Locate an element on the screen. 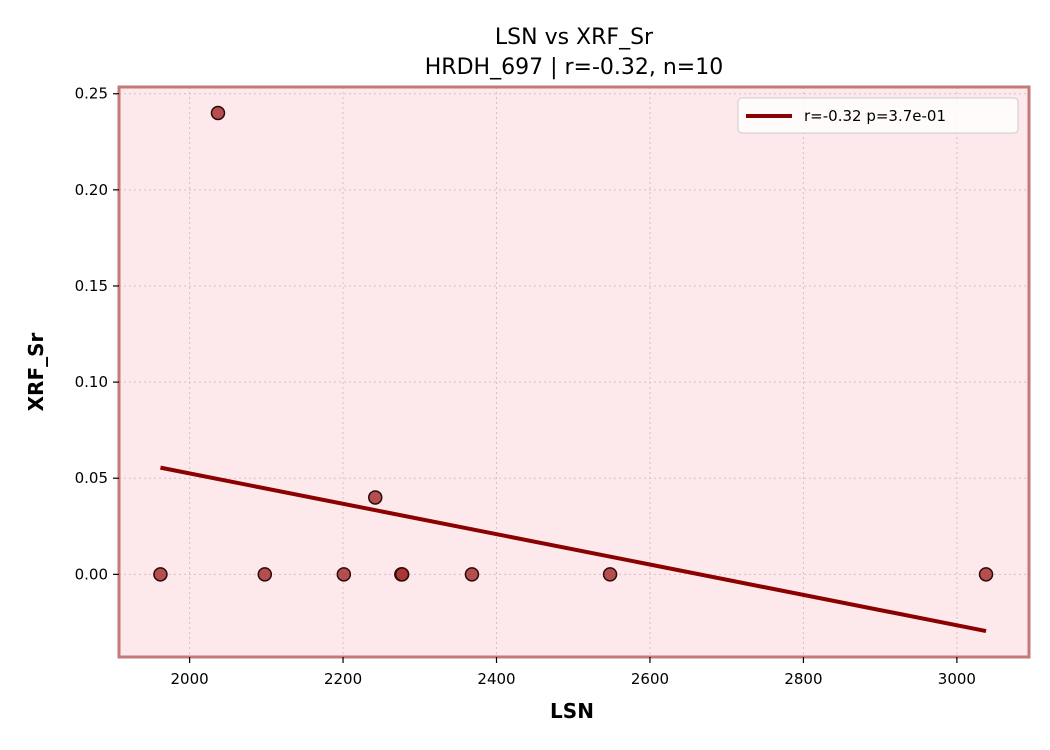 Image resolution: width=1050 pixels, height=750 pixels. x-tick-label: 3000 is located at coordinates (957, 679).